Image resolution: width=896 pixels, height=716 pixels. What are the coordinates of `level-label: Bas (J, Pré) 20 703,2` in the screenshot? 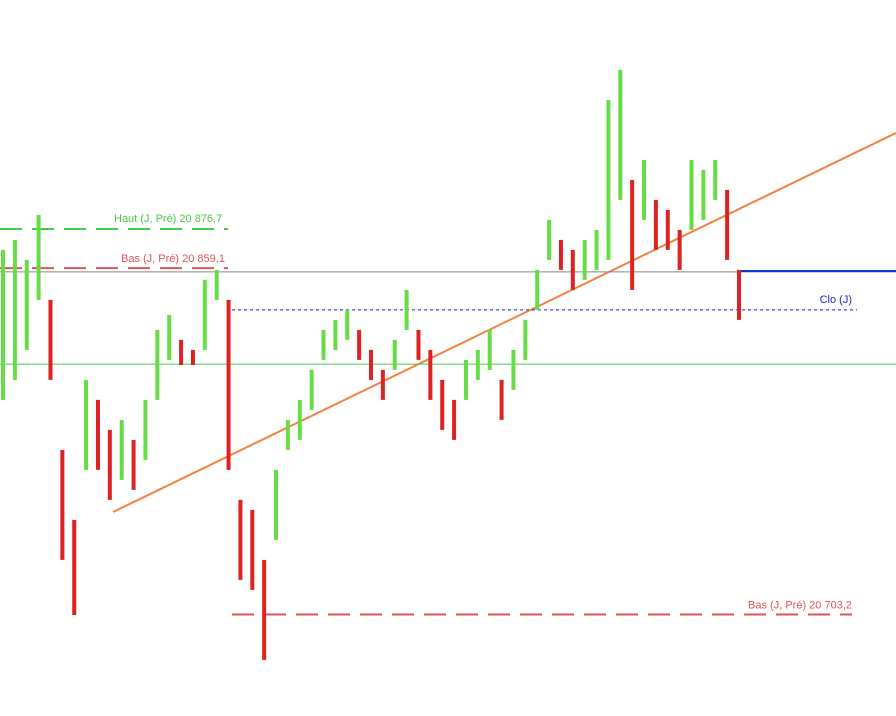 It's located at (800, 606).